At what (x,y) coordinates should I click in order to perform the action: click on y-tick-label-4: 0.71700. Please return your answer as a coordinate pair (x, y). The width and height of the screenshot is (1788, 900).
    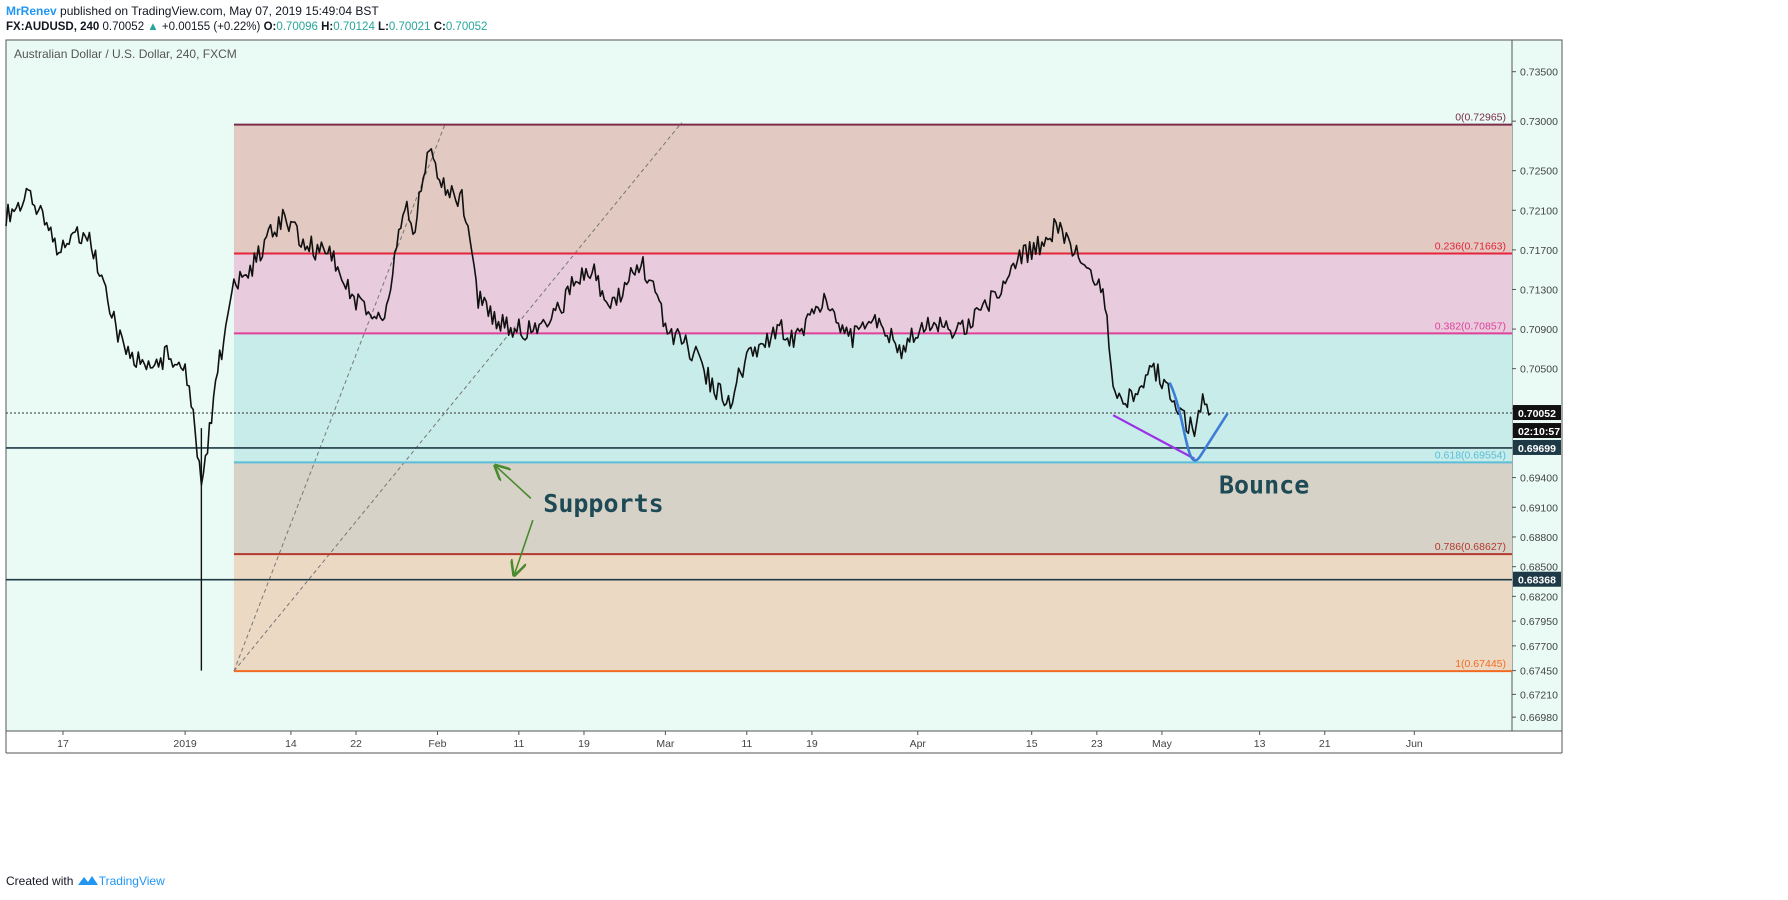
    Looking at the image, I should click on (1539, 251).